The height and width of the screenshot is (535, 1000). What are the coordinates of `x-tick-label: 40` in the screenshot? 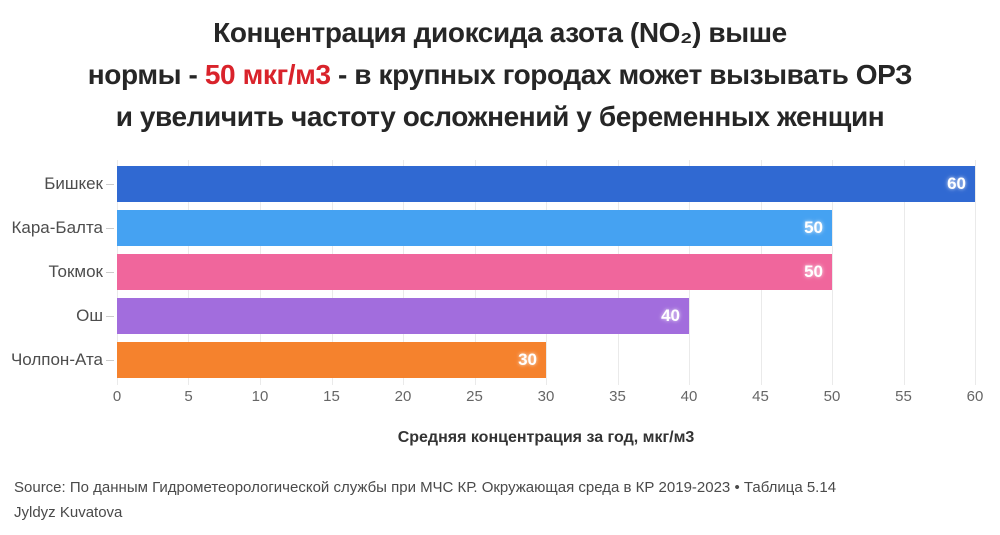 It's located at (689, 396).